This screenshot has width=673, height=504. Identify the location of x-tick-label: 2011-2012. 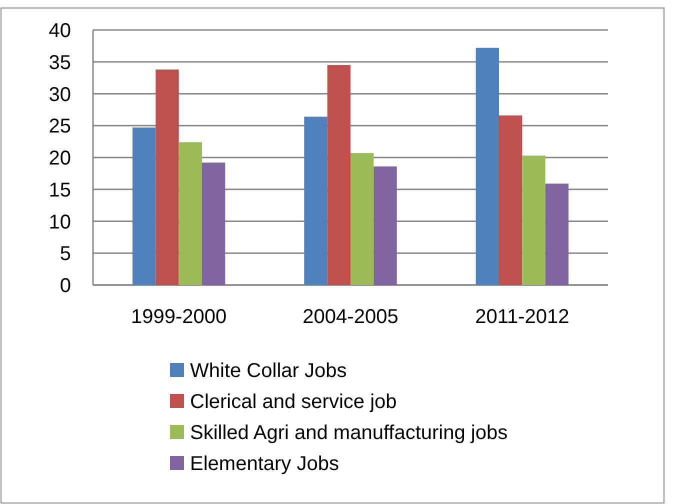
(522, 317).